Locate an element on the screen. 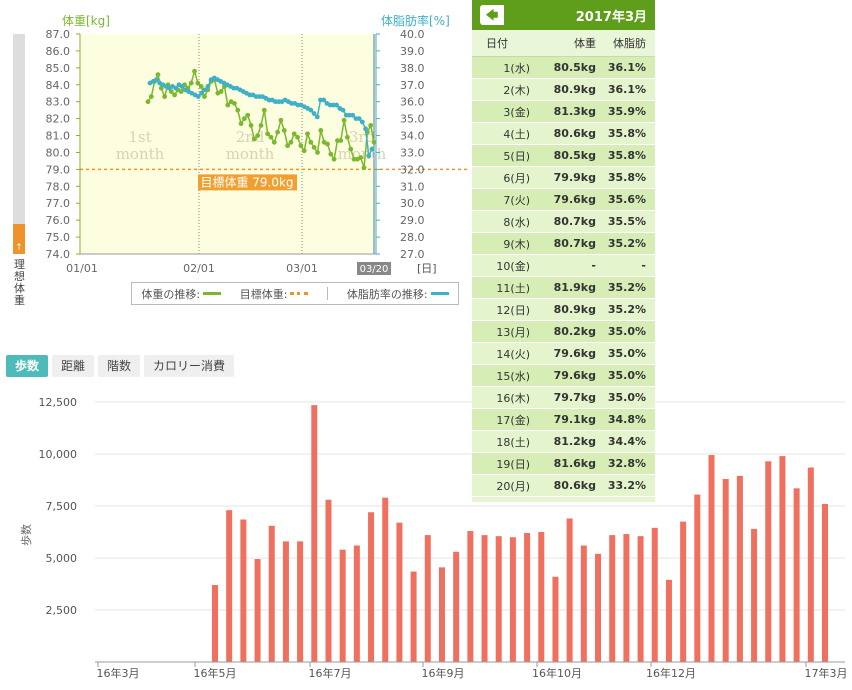 This screenshot has height=690, width=852. month-watermark-line: 2nd is located at coordinates (250, 137).